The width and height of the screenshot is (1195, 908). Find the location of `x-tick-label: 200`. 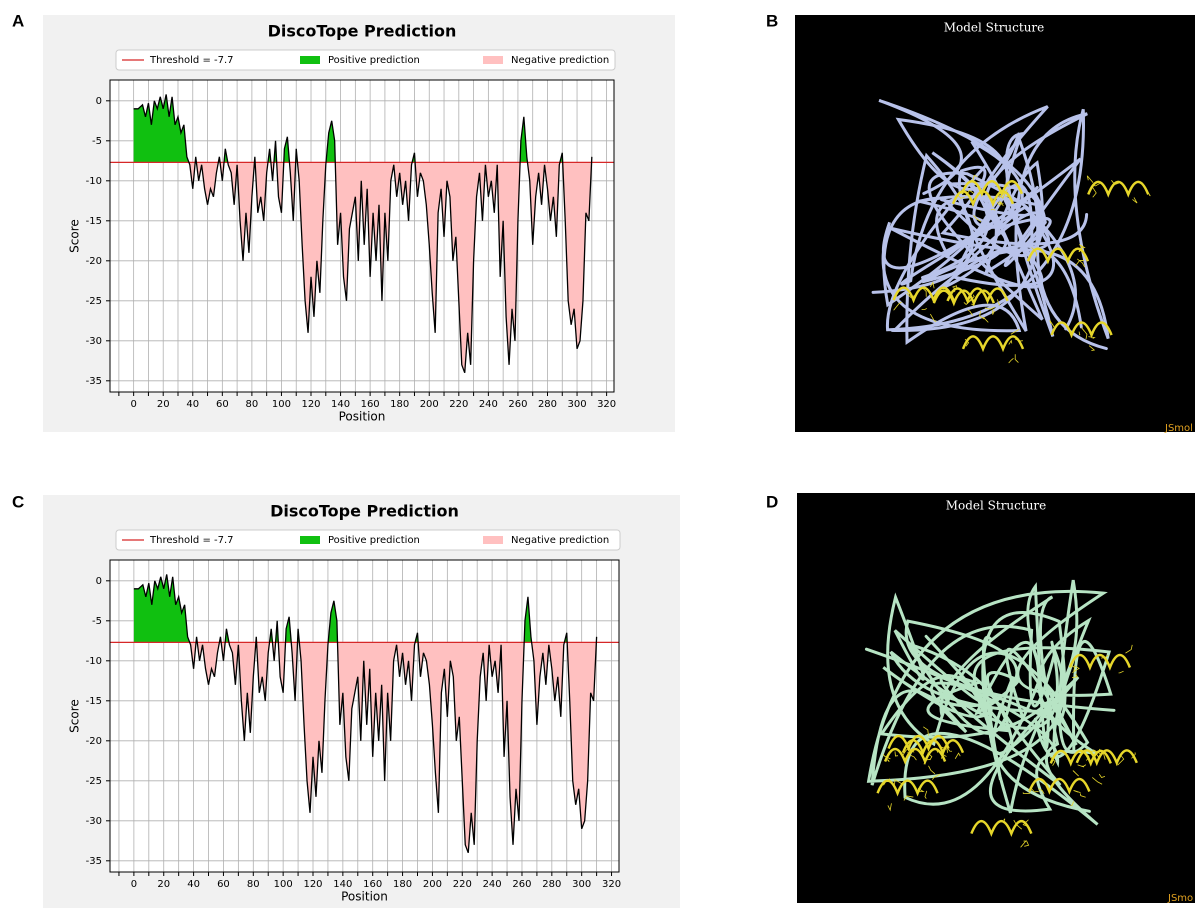

x-tick-label: 200 is located at coordinates (429, 404).